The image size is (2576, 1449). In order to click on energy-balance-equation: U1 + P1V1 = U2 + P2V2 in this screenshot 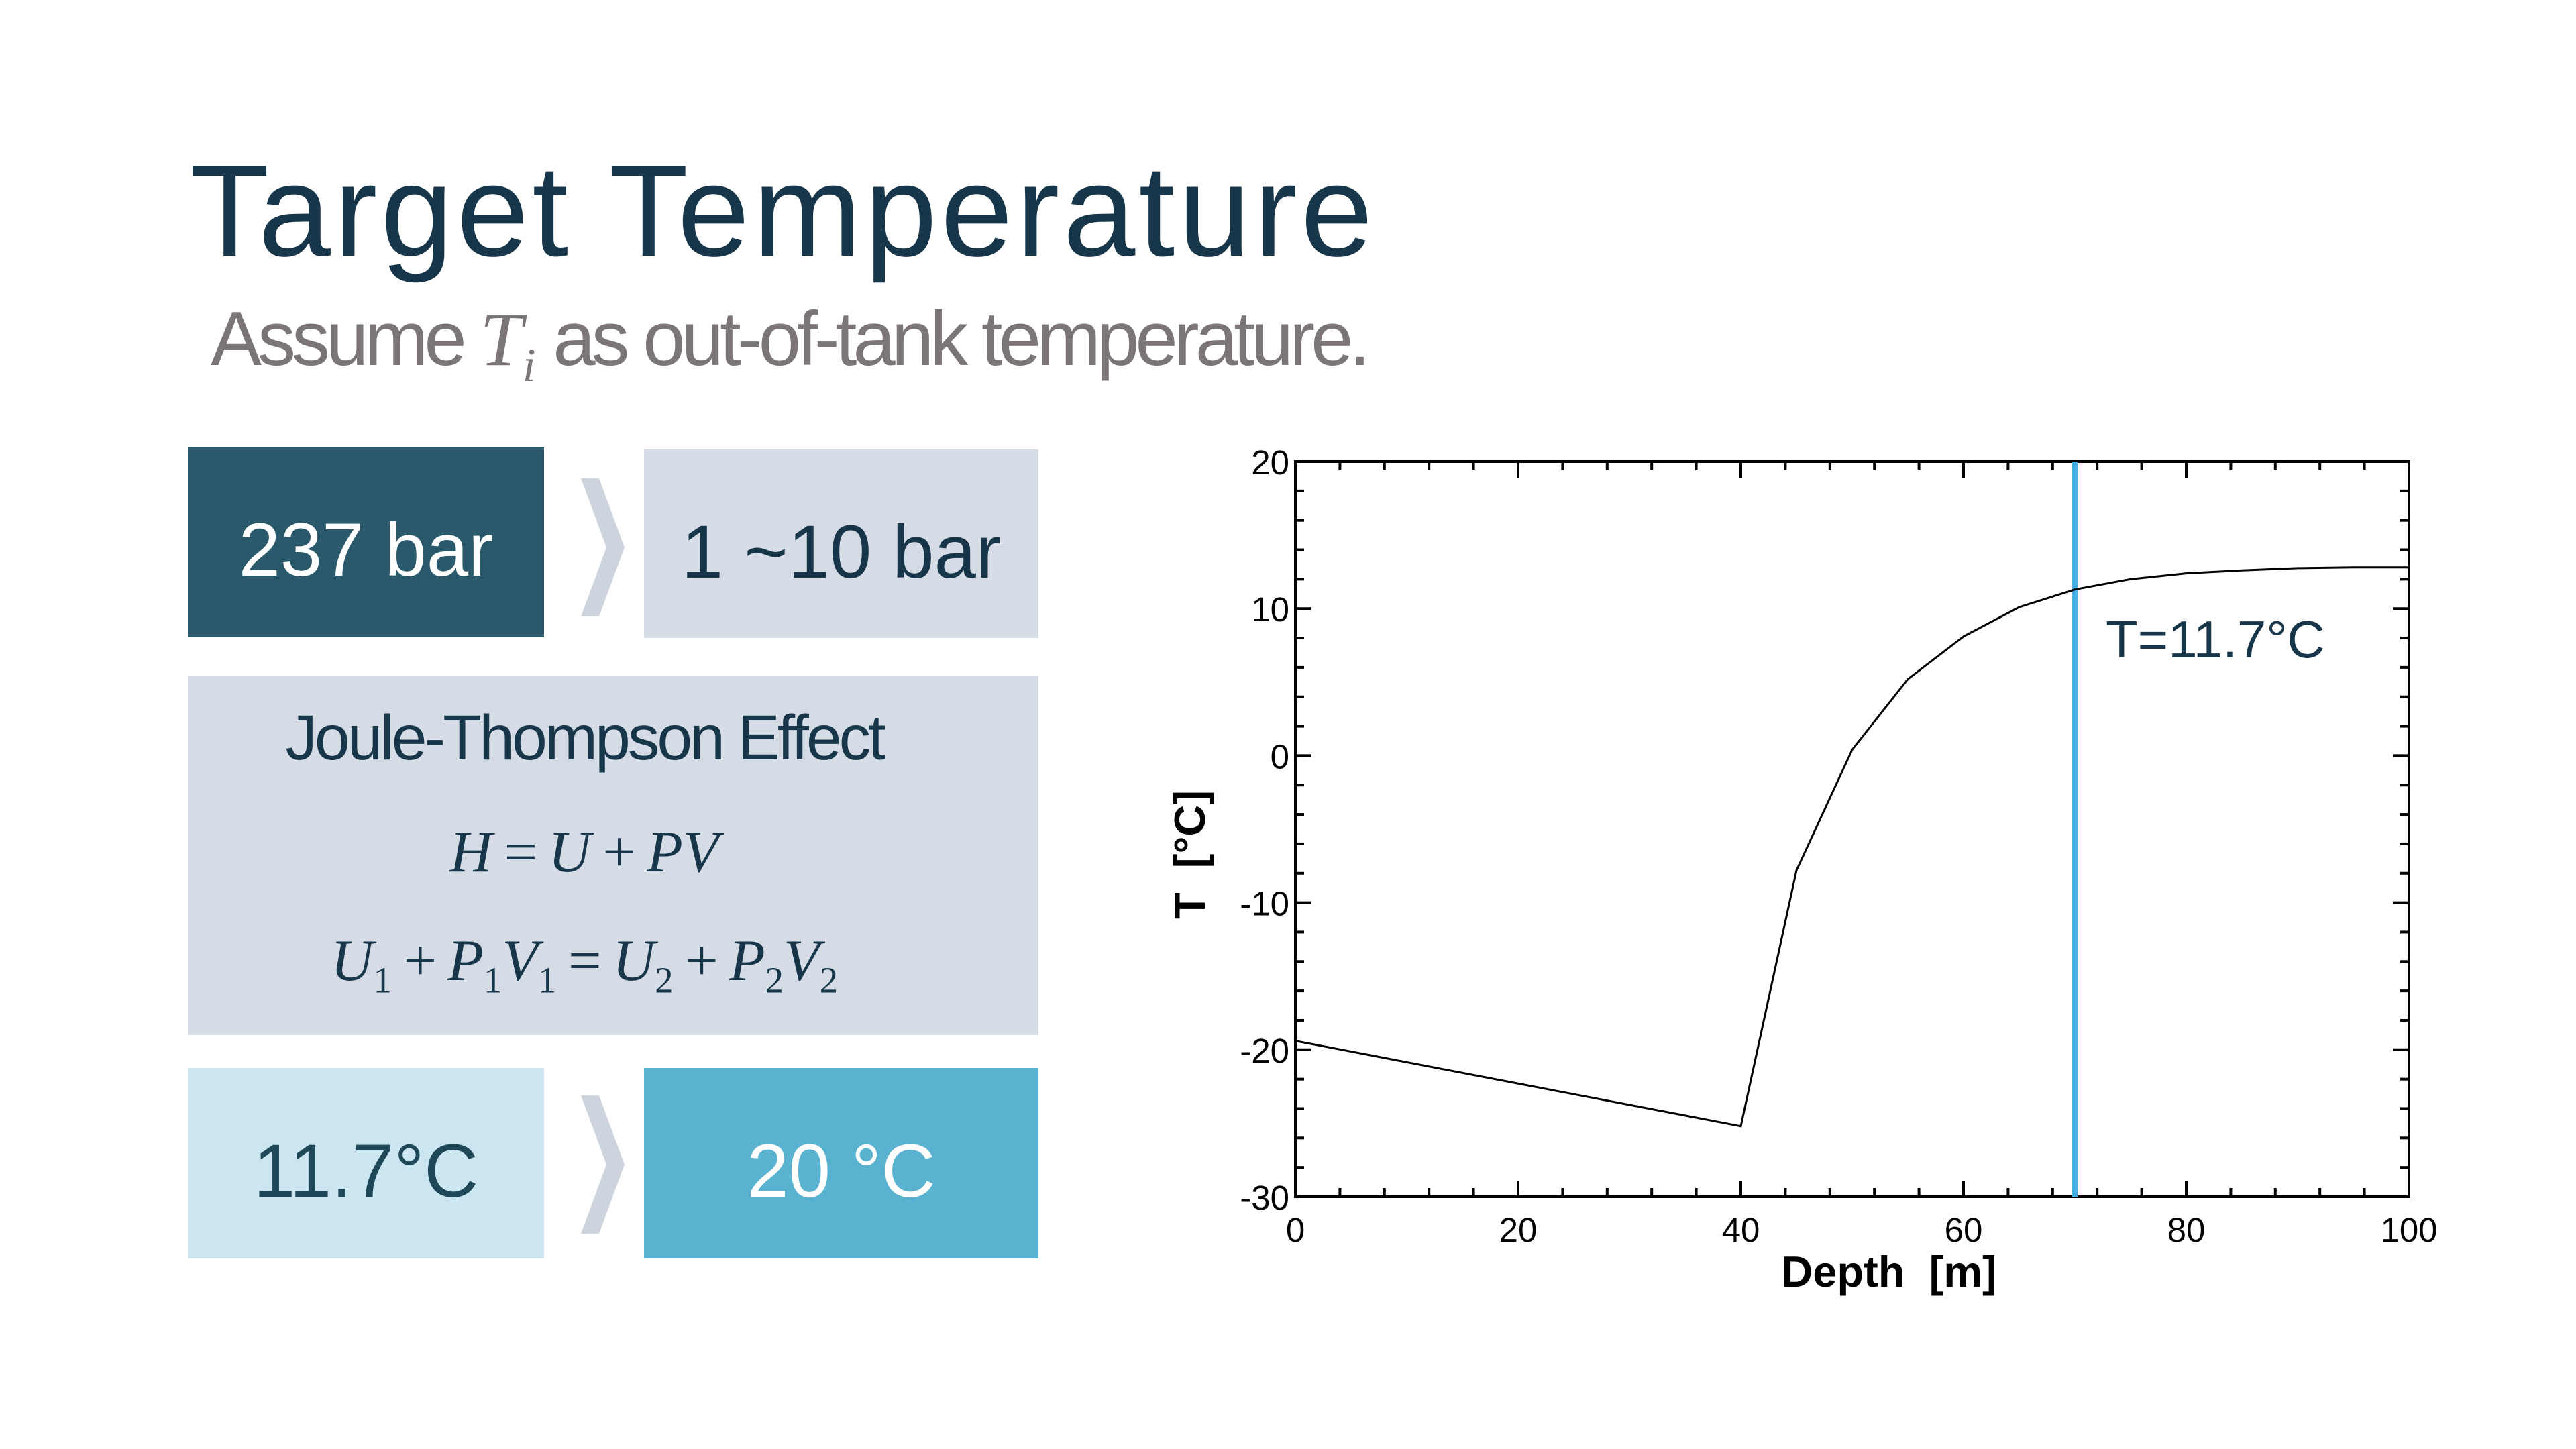, I will do `click(584, 964)`.